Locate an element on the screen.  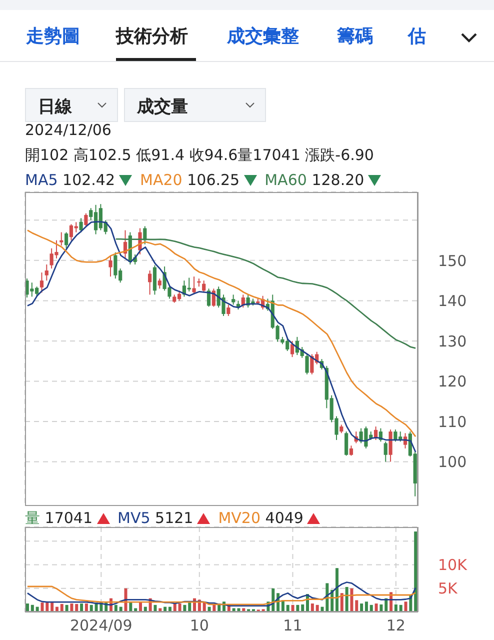
text: 102.42 is located at coordinates (89, 180).